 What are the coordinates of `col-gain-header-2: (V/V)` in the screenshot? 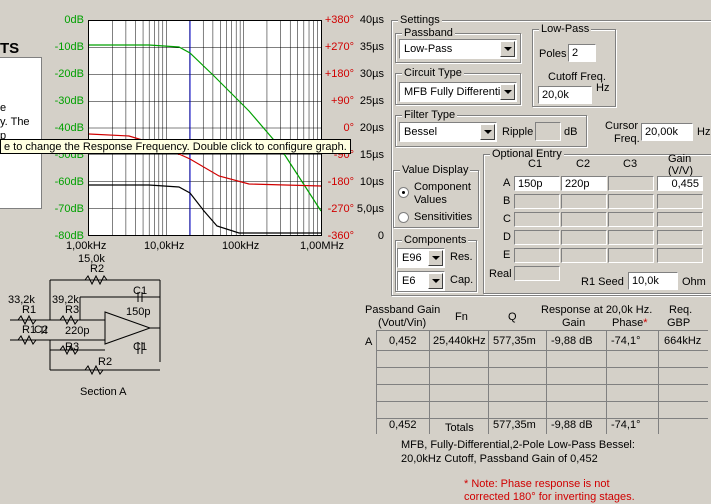 It's located at (681, 171).